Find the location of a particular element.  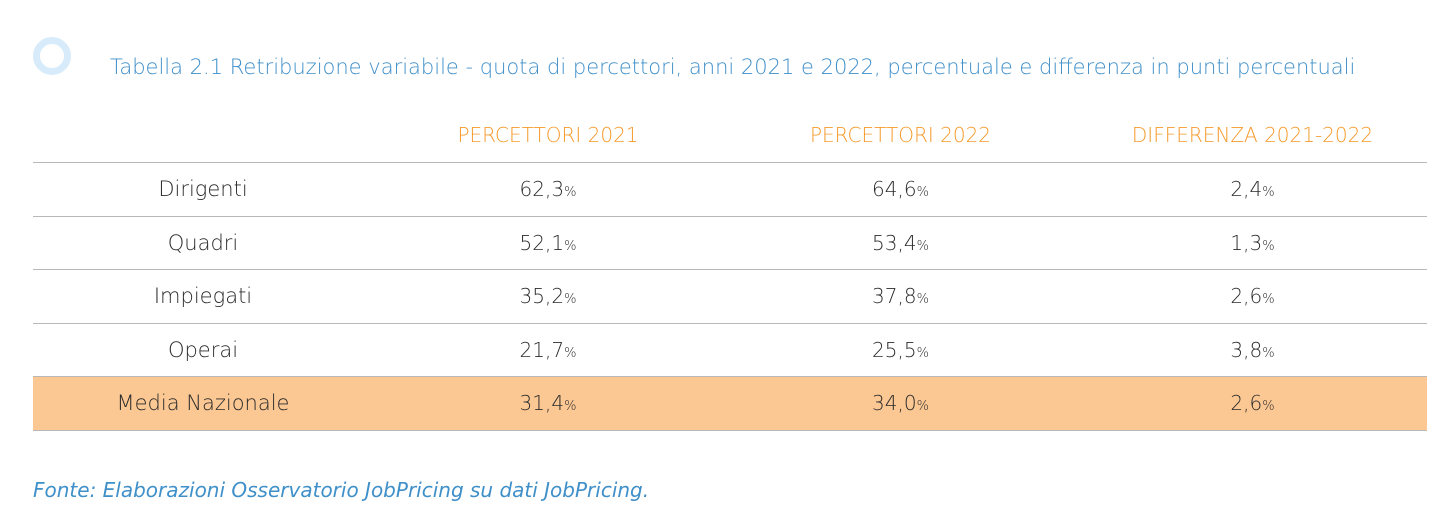

row-label: Operai is located at coordinates (203, 350).